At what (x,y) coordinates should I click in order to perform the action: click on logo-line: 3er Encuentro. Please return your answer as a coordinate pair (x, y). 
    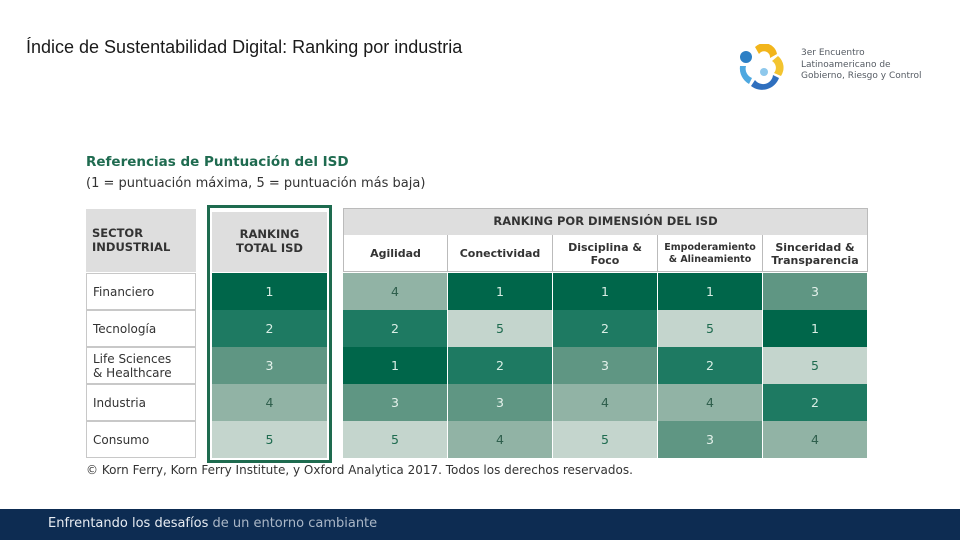
    Looking at the image, I should click on (833, 53).